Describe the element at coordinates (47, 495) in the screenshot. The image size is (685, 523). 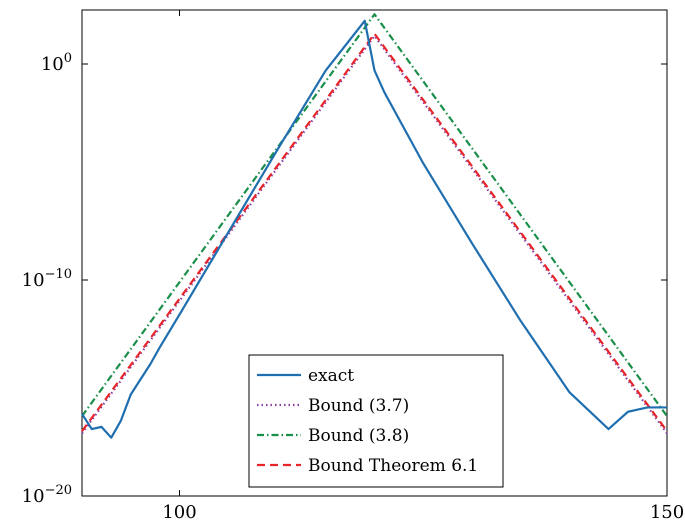
I see `y-tick-label: 10−20` at that location.